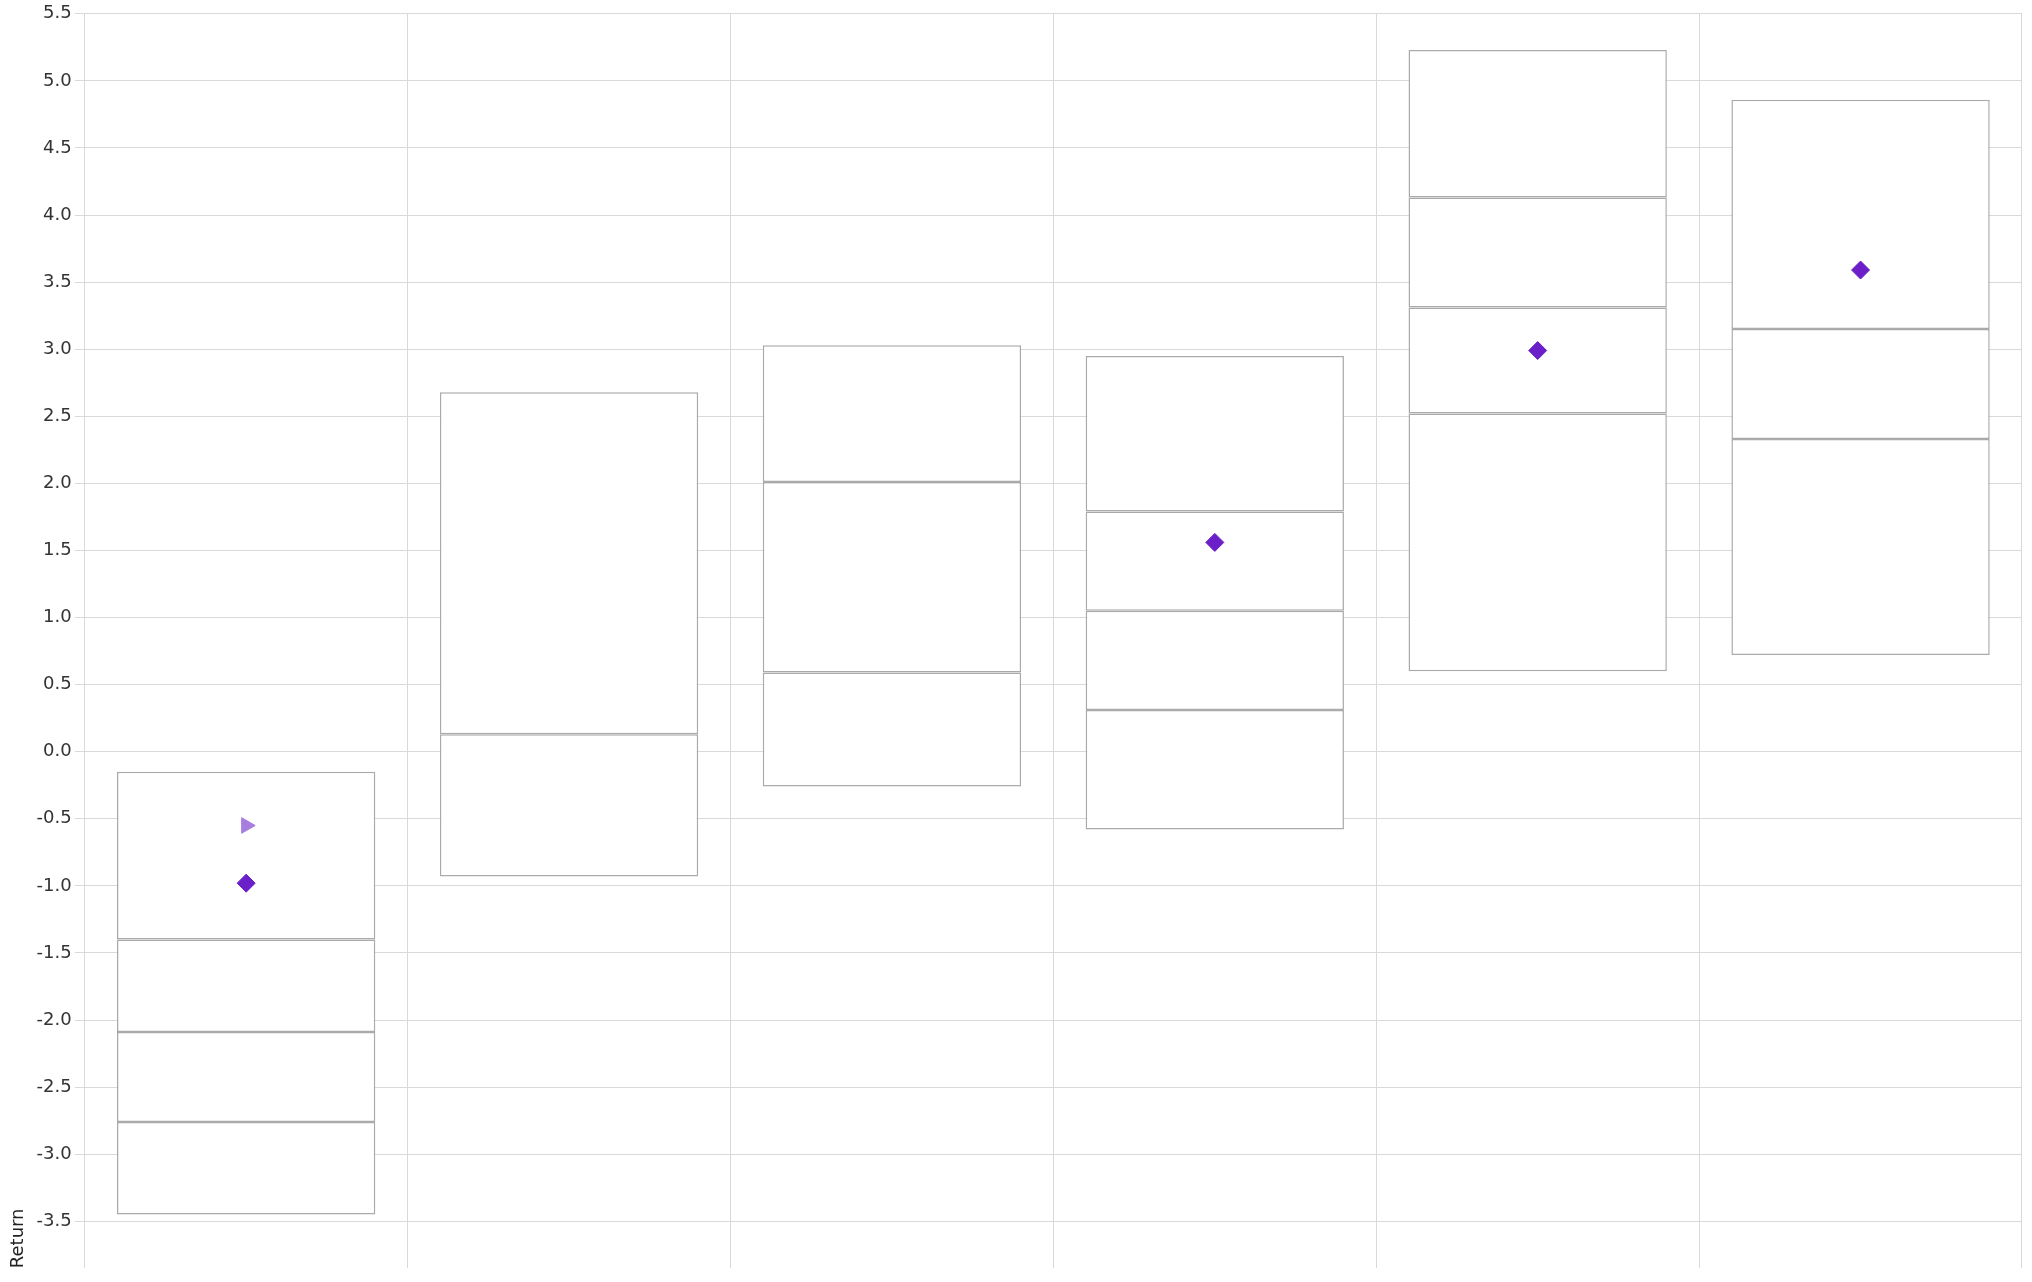  What do you see at coordinates (17, 1238) in the screenshot?
I see `y-axis-title: Return` at bounding box center [17, 1238].